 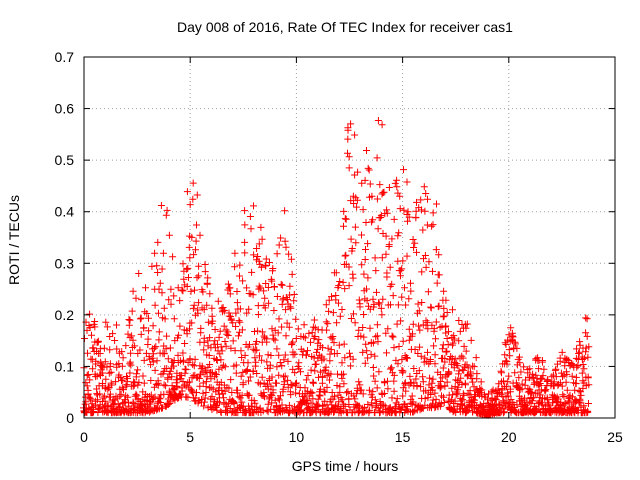 I want to click on x-tick-label: 20, so click(x=509, y=437).